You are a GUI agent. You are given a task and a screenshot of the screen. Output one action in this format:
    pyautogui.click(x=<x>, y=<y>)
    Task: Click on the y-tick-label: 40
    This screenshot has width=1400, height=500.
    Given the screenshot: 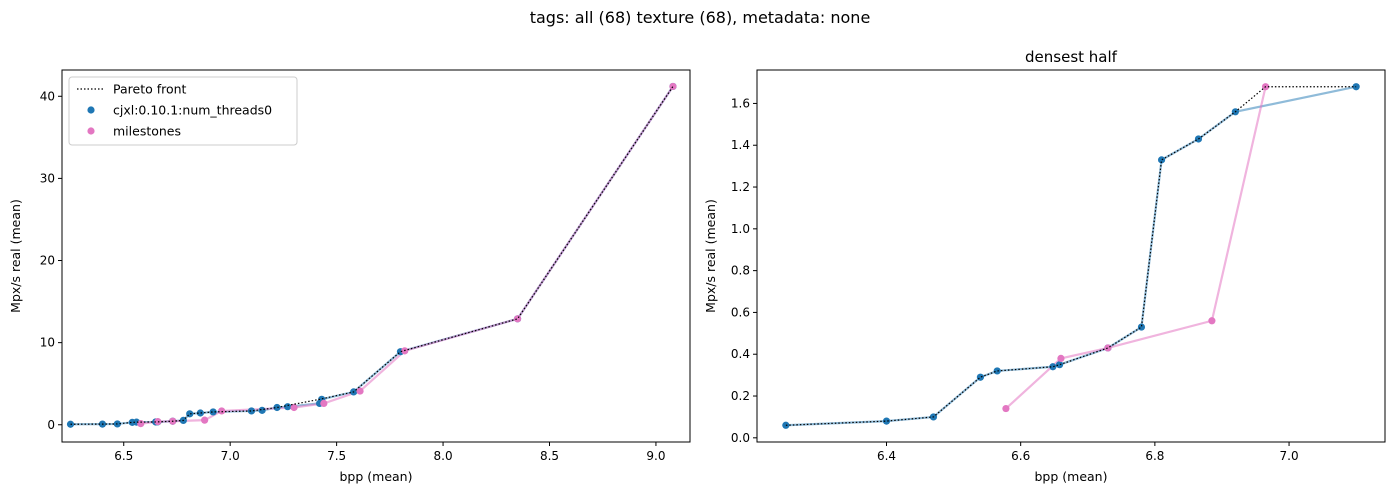 What is the action you would take?
    pyautogui.click(x=47, y=96)
    